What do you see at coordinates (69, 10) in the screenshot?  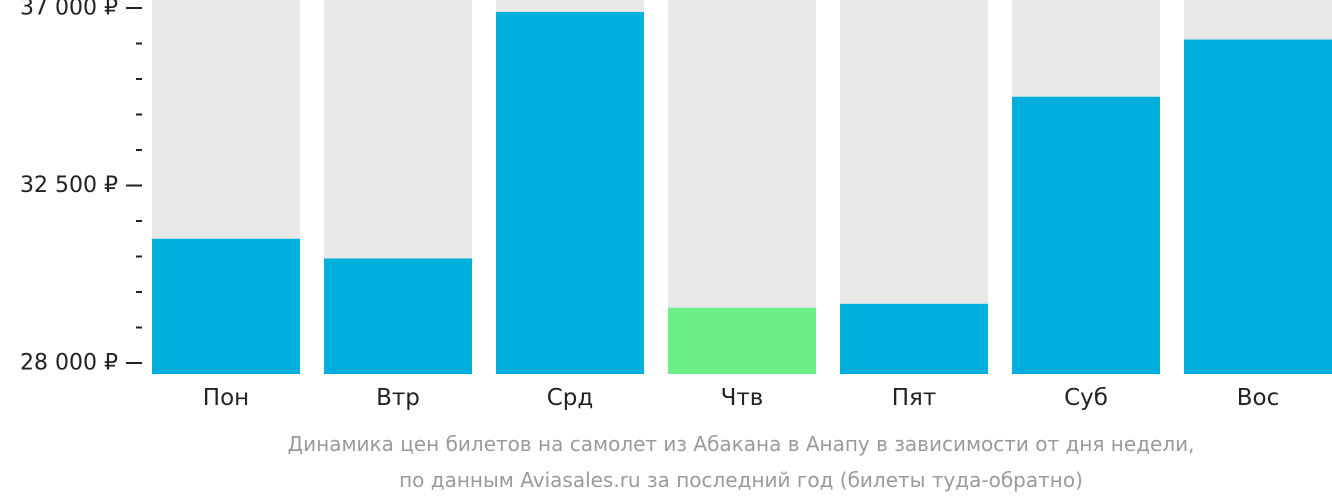 I see `y-tick-label: 37 000 ₽` at bounding box center [69, 10].